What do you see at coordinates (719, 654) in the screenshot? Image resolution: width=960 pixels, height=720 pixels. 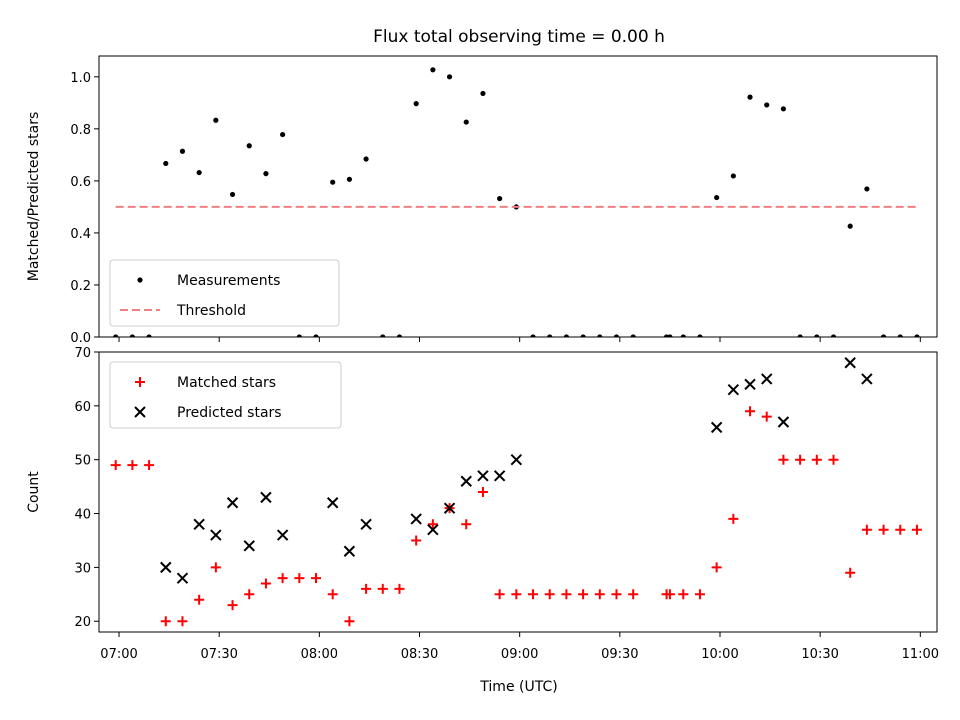 I see `x-tick-label: 10:00` at bounding box center [719, 654].